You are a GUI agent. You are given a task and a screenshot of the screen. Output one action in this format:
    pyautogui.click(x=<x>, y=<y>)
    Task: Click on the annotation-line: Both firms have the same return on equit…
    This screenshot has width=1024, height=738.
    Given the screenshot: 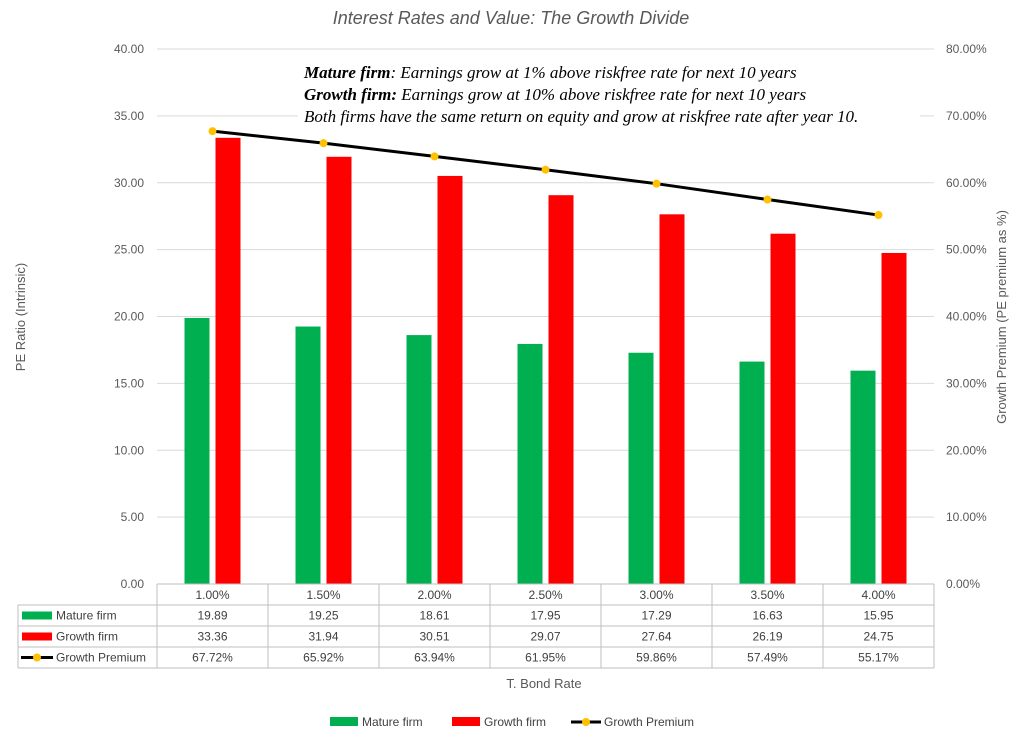 What is the action you would take?
    pyautogui.click(x=581, y=116)
    